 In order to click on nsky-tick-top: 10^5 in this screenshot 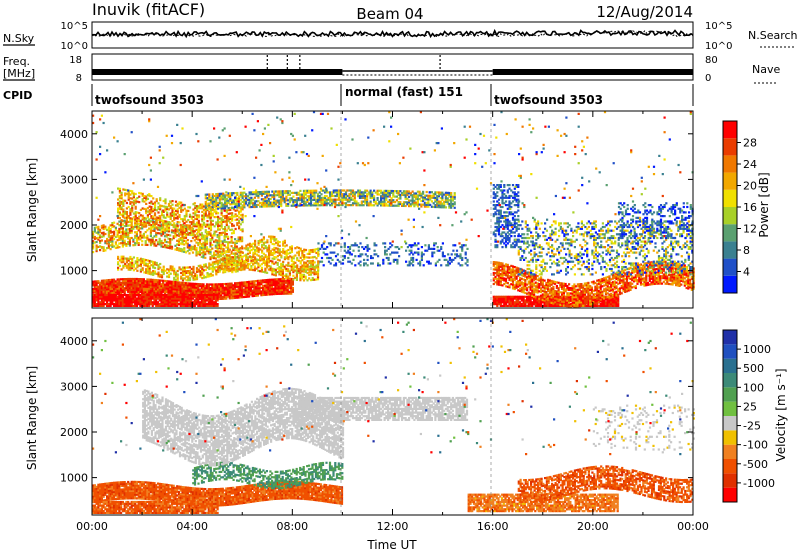, I will do `click(74, 26)`.